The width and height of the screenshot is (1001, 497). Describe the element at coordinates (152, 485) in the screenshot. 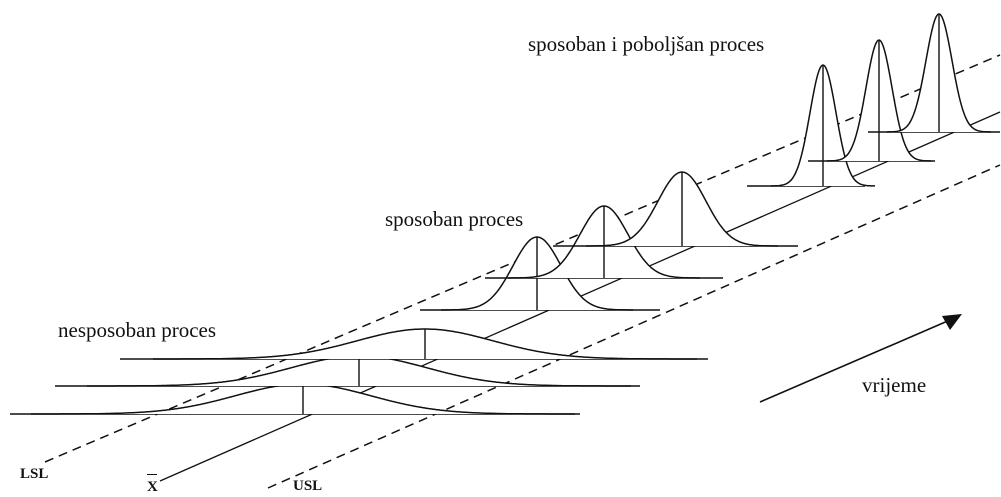

I see `label-mean: X` at that location.